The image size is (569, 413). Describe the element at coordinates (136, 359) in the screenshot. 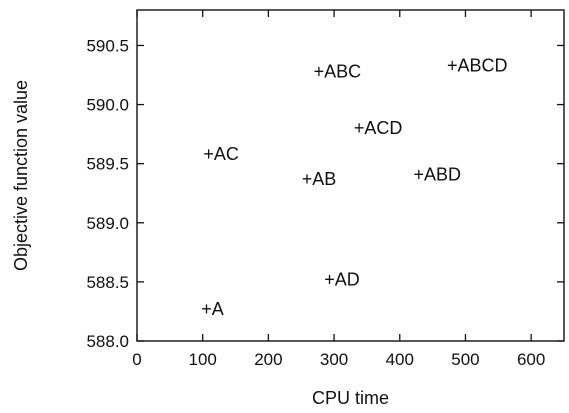

I see `x-tick-label: 0` at that location.